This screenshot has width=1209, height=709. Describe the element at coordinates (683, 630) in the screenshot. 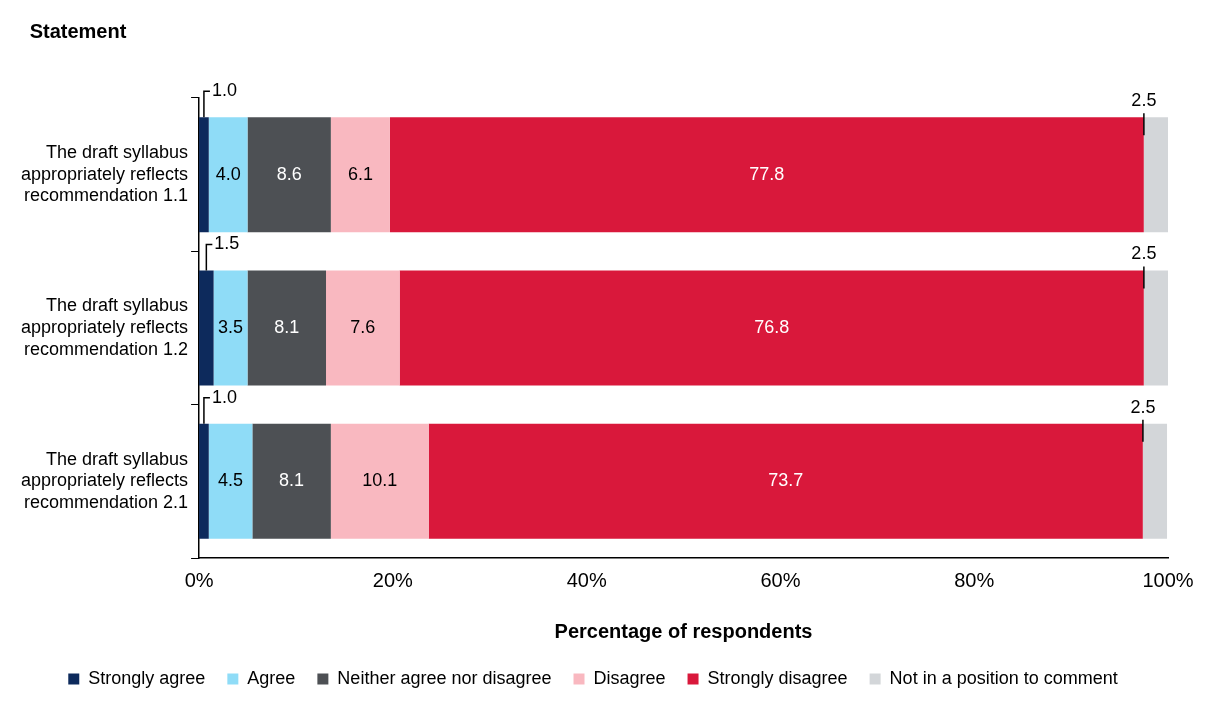

I see `x-axis-title: Percentage of respondents` at that location.